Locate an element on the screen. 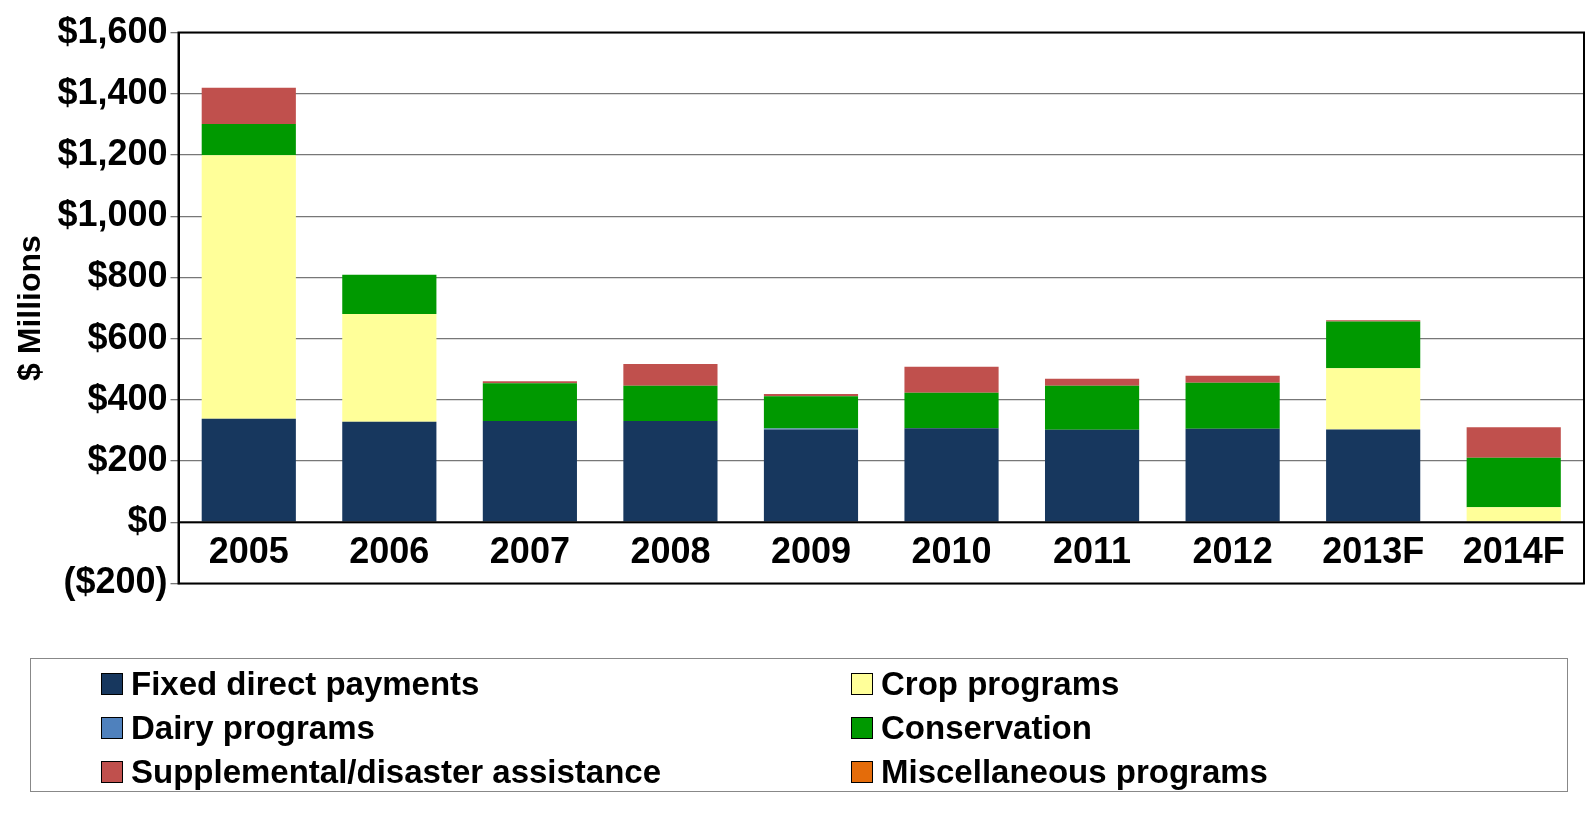 The height and width of the screenshot is (829, 1596). x-tick-label: 2006 is located at coordinates (389, 550).